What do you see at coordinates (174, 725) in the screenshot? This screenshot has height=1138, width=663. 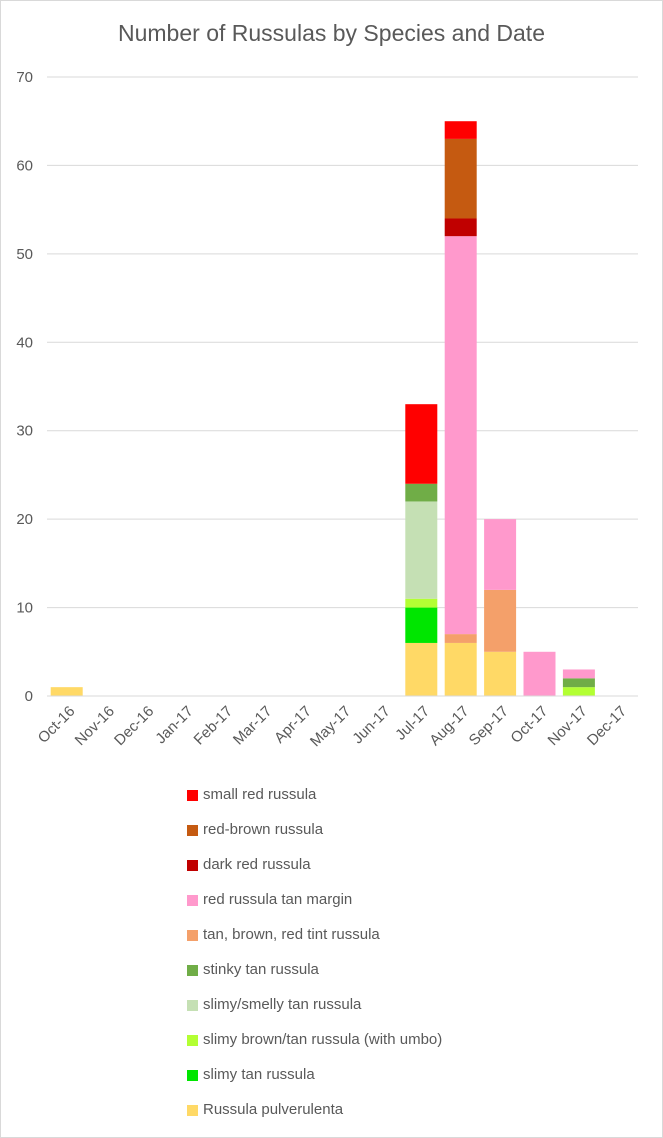 I see `x-tick-label: Jan-17` at bounding box center [174, 725].